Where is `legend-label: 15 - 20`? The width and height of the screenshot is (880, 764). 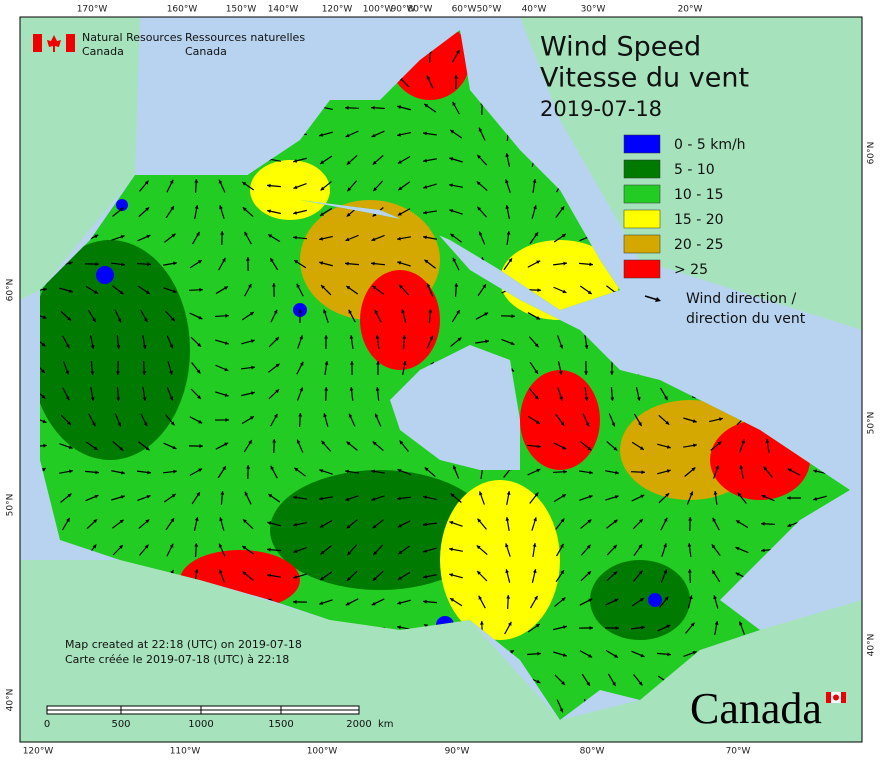
legend-label: 15 - 20 is located at coordinates (699, 220).